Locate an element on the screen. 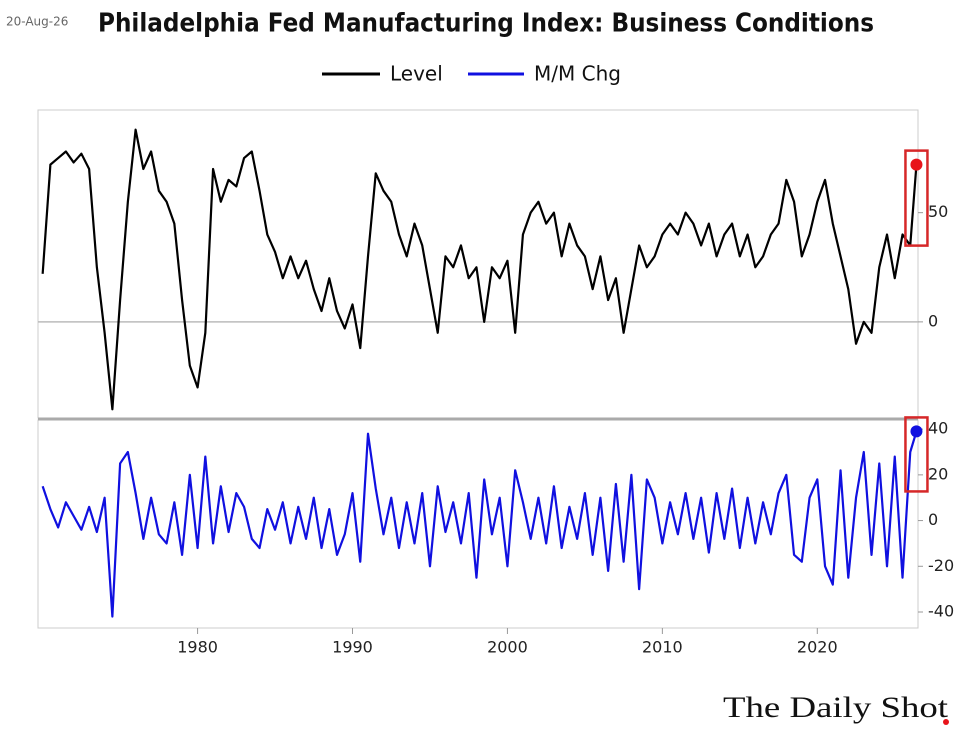  legend-label: Level is located at coordinates (416, 74).